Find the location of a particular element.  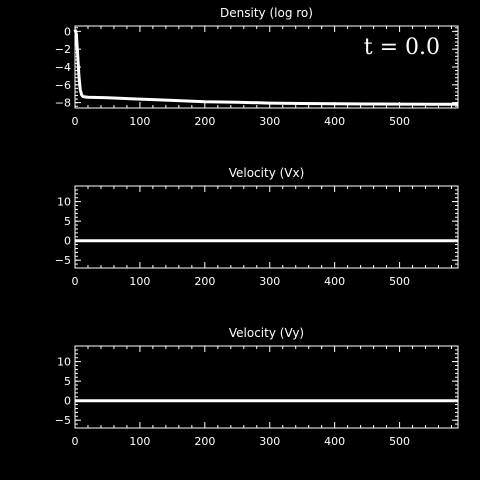

y-tick-label: −2 is located at coordinates (63, 49).